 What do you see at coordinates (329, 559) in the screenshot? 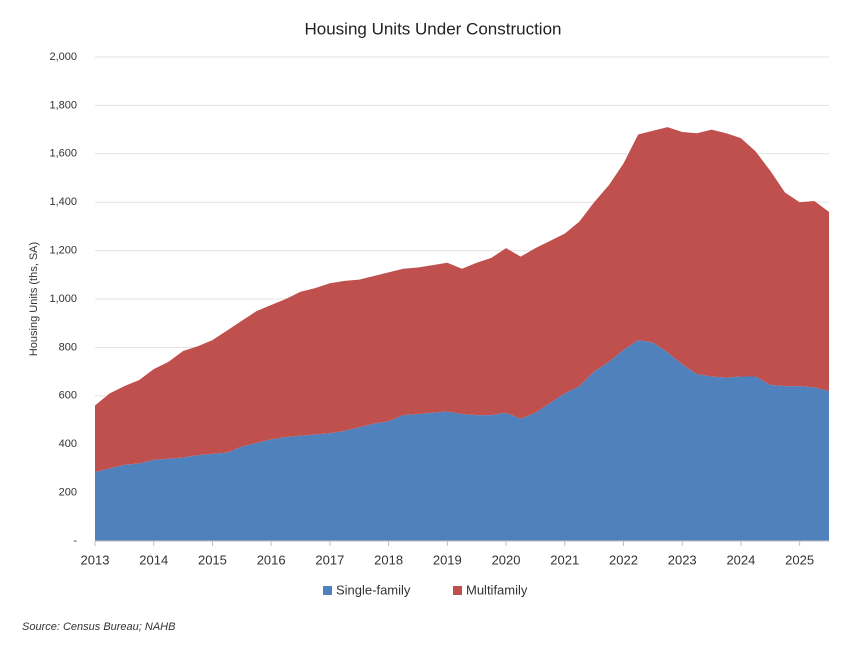
I see `x-tick-label: 2017` at bounding box center [329, 559].